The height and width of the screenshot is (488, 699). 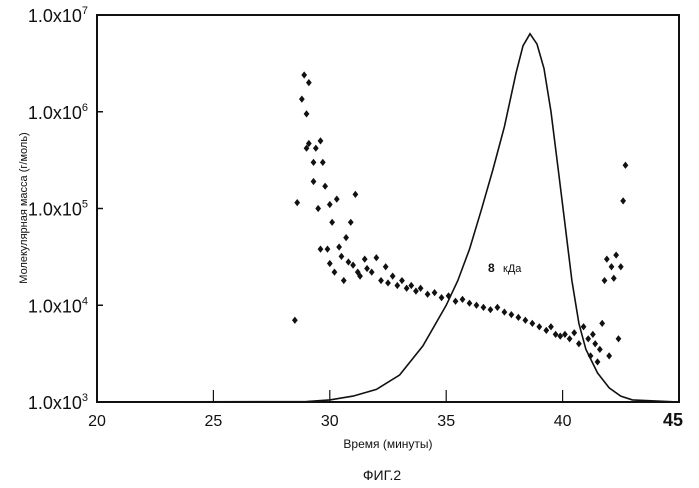 I want to click on y-tick-label: 1.0x10³, so click(x=58, y=402).